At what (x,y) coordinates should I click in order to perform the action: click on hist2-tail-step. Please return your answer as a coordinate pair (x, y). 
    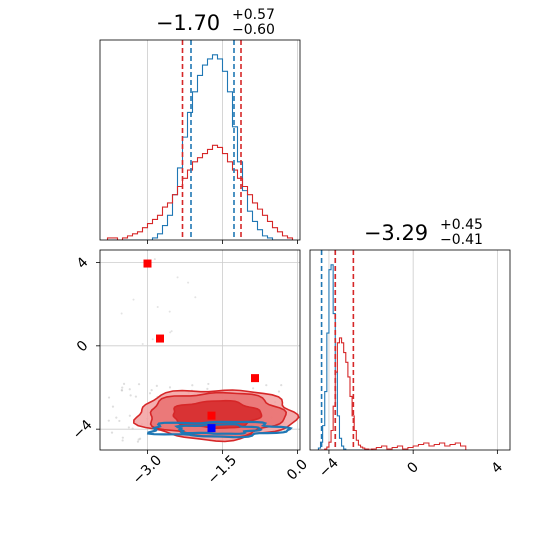
    Looking at the image, I should click on (418, 446).